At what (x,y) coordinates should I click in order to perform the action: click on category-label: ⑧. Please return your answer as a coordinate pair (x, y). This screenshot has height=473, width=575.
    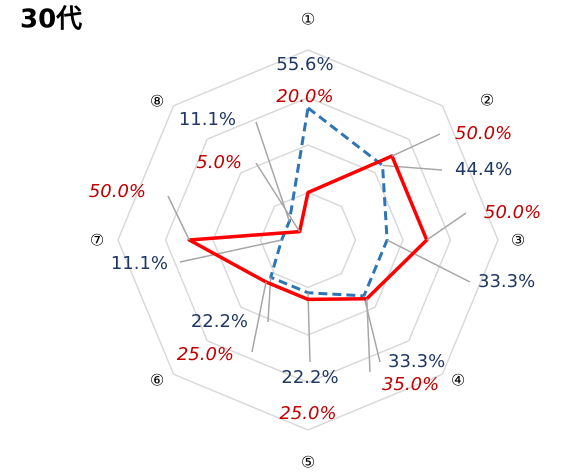
    Looking at the image, I should click on (157, 101).